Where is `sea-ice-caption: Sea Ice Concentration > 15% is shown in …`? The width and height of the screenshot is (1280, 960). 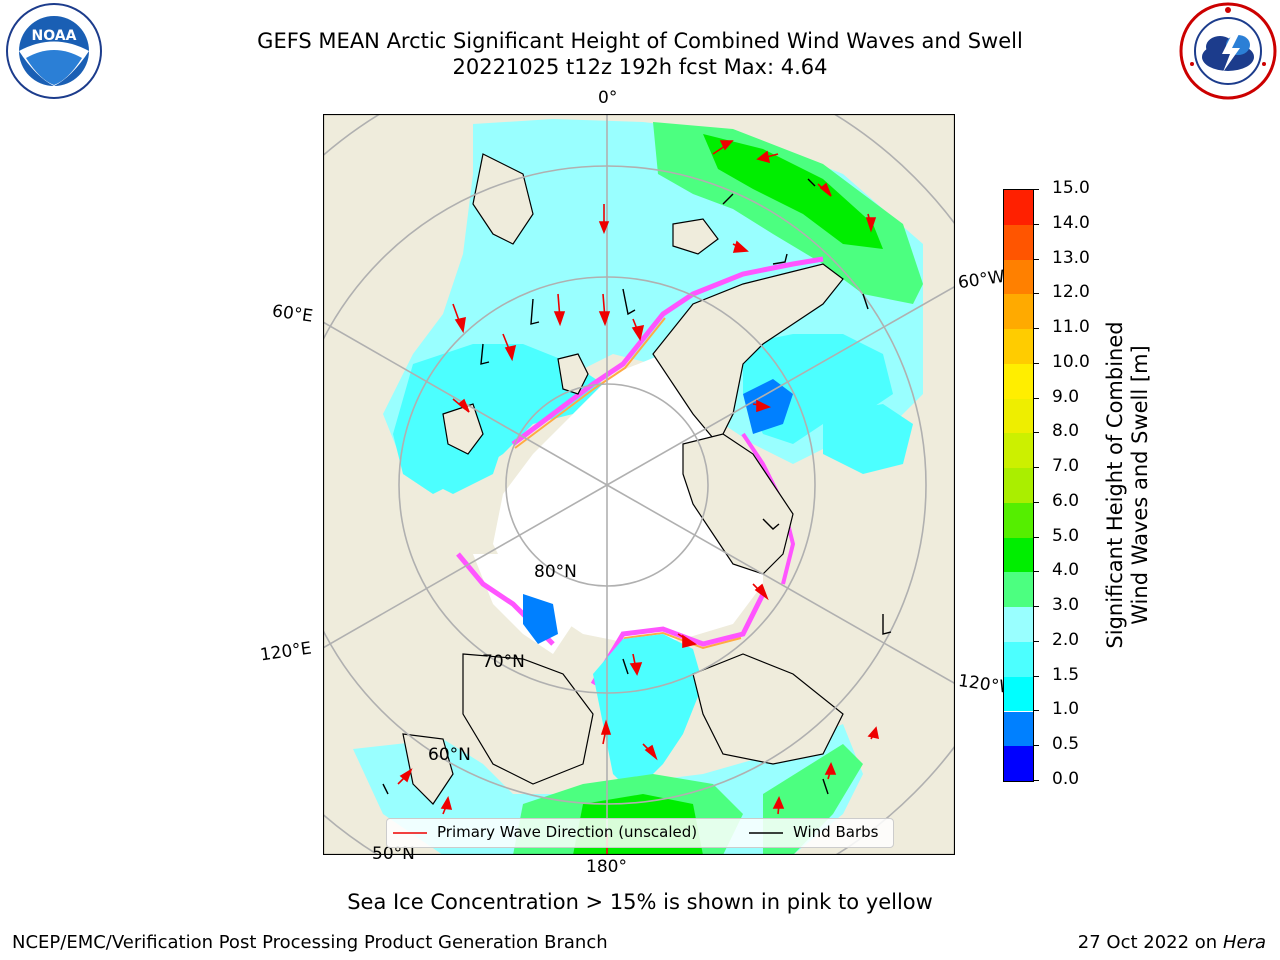 sea-ice-caption: Sea Ice Concentration > 15% is shown in … is located at coordinates (640, 902).